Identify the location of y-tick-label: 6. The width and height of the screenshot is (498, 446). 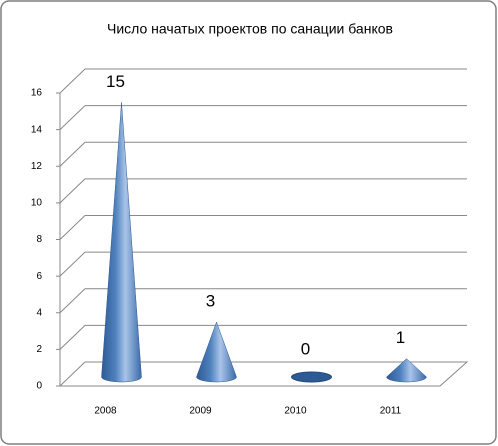
(39, 276).